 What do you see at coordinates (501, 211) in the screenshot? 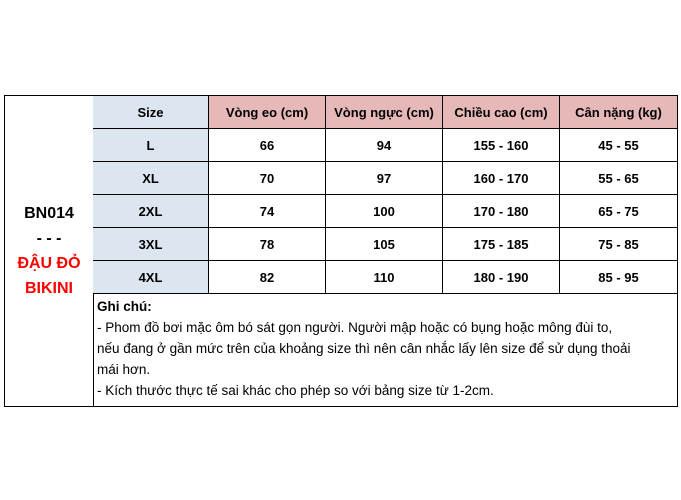
I see `table-cell: 170 - 180` at bounding box center [501, 211].